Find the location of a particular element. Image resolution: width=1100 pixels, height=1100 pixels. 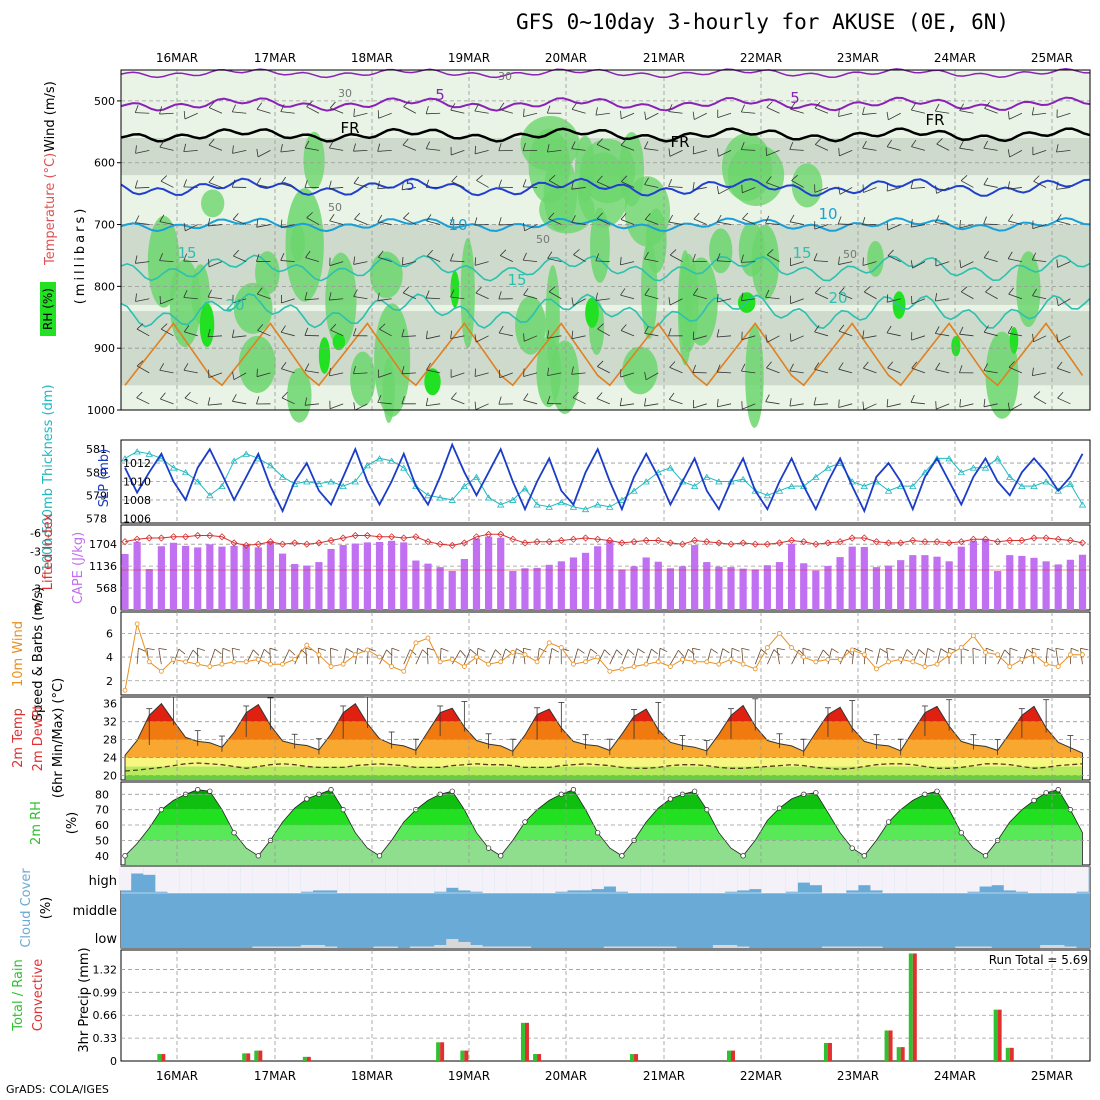

cape-panel-frame is located at coordinates (605, 567).